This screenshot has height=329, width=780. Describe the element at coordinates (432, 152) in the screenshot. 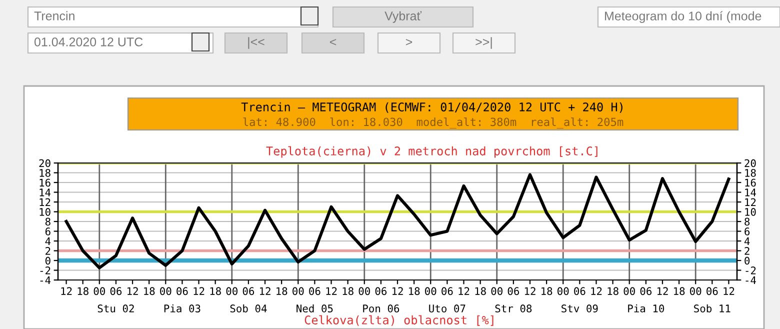

I see `text: Teplota(cierna) v 2 metroch nad povrchom [st.C]` at that location.